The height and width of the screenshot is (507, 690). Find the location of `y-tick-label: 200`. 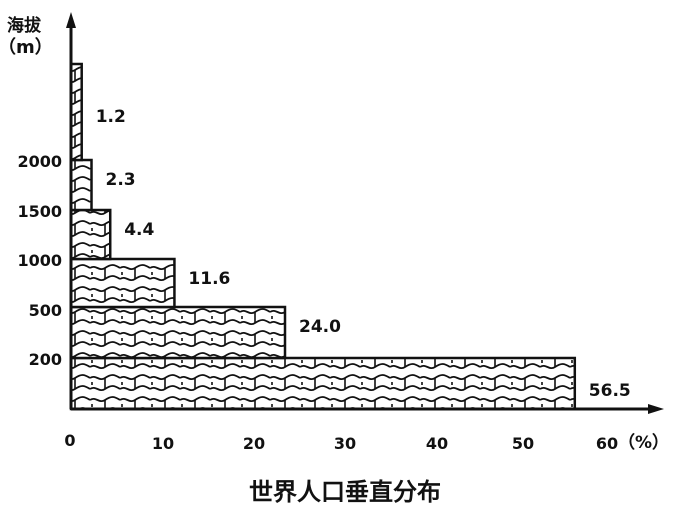

y-tick-label: 200 is located at coordinates (45, 359).